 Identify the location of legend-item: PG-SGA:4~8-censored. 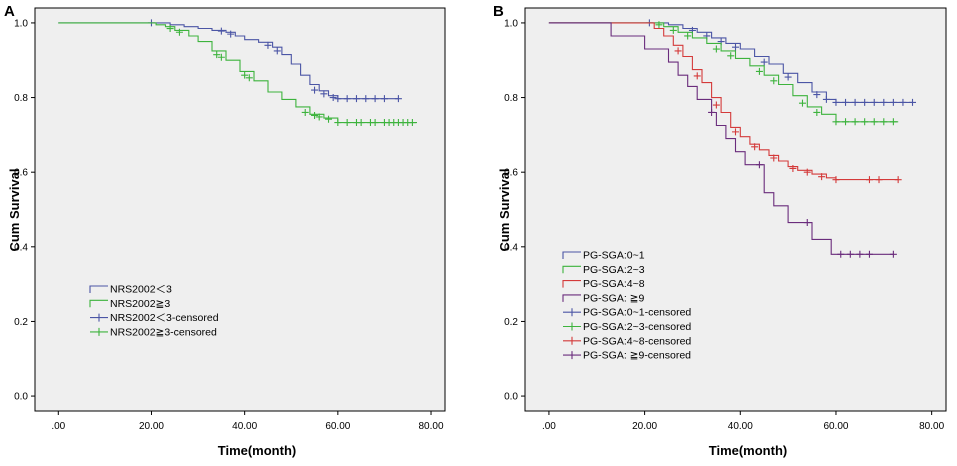
(627, 341).